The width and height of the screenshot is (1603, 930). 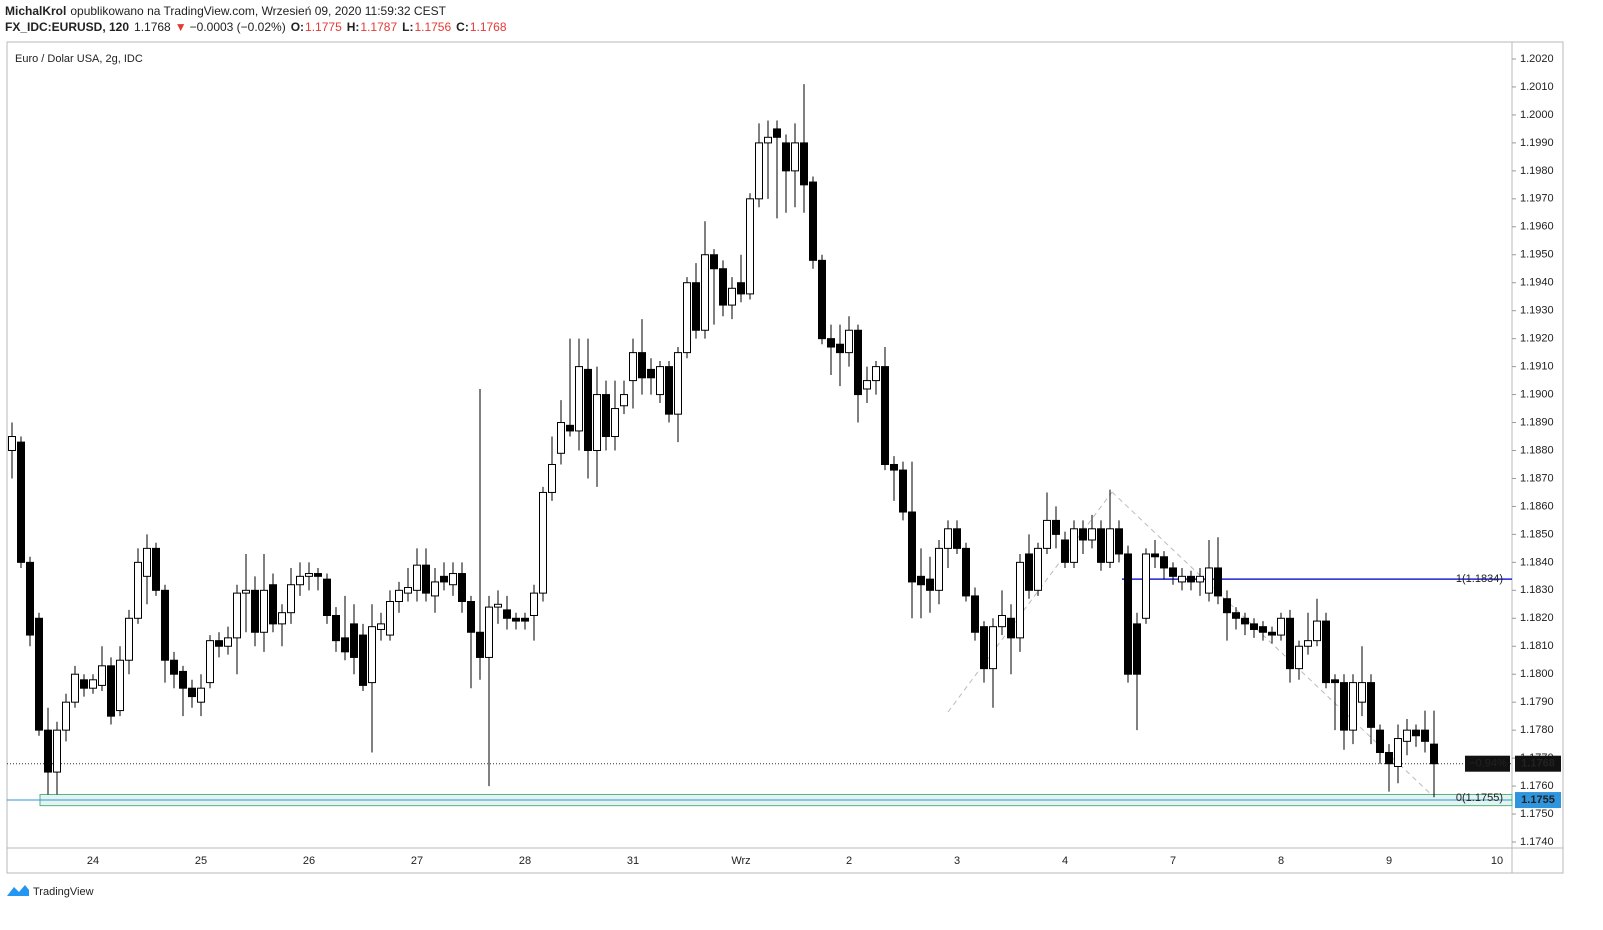 What do you see at coordinates (1537, 506) in the screenshot?
I see `y-tick-label: 1.1860` at bounding box center [1537, 506].